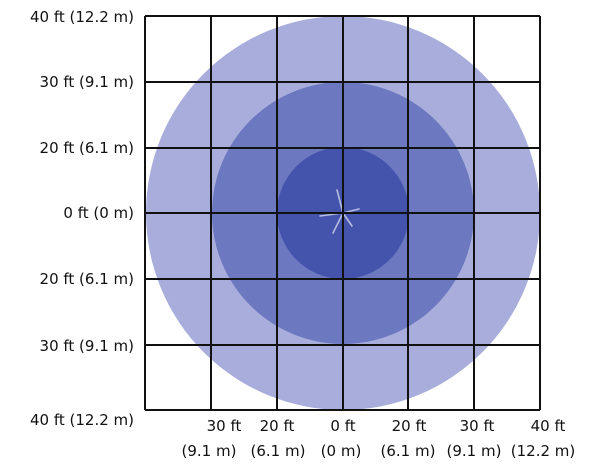  What do you see at coordinates (341, 451) in the screenshot?
I see `x-axis-label-bottom: (0 m)` at bounding box center [341, 451].